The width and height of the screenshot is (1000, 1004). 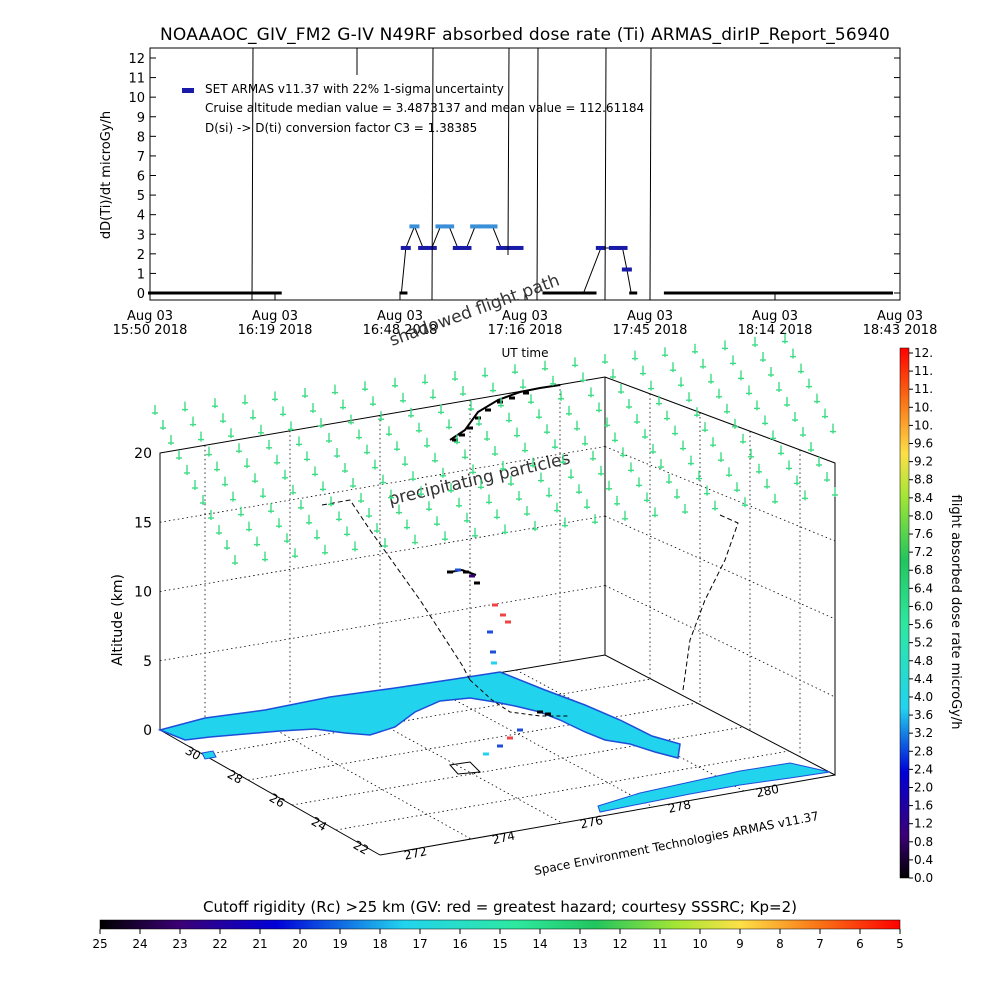 I want to click on longitude-tick-label: 272, so click(x=415, y=853).